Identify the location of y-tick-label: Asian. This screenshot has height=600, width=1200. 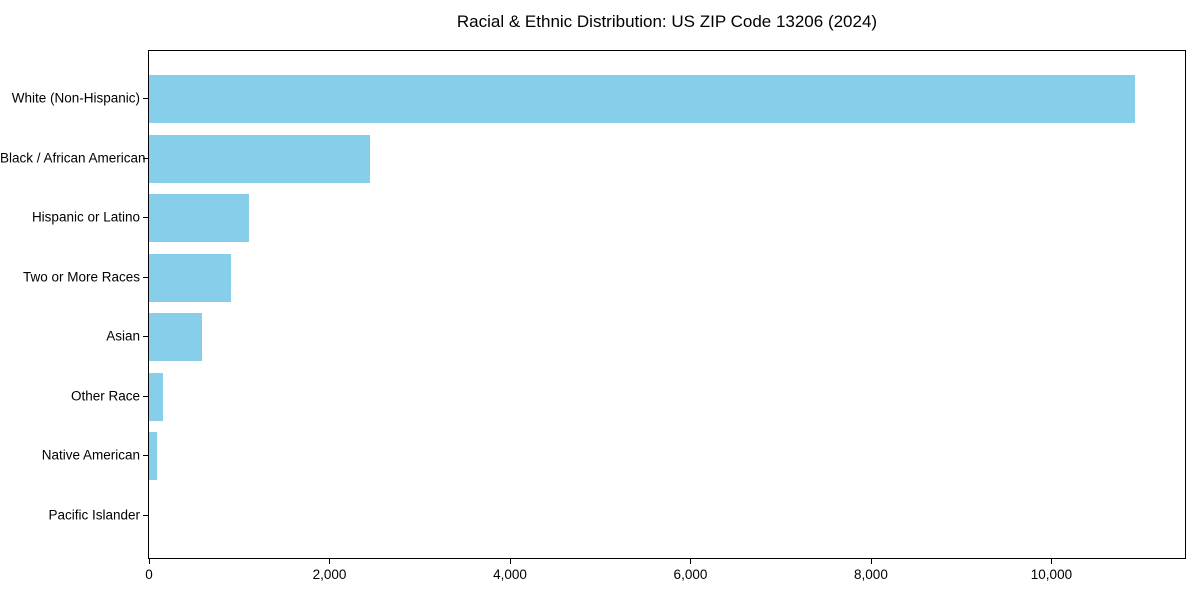
(123, 336).